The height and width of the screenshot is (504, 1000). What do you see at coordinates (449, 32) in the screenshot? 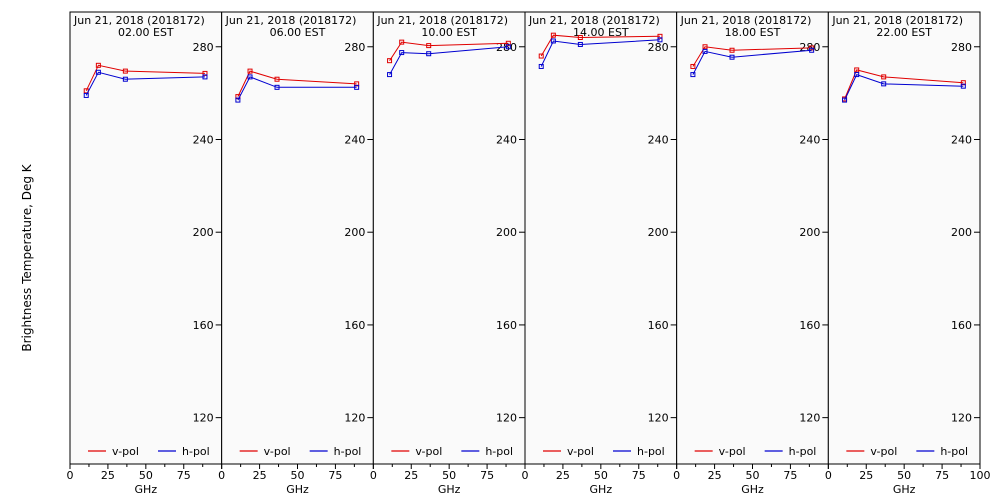
I see `panel-subtitle: 10.00 EST` at bounding box center [449, 32].